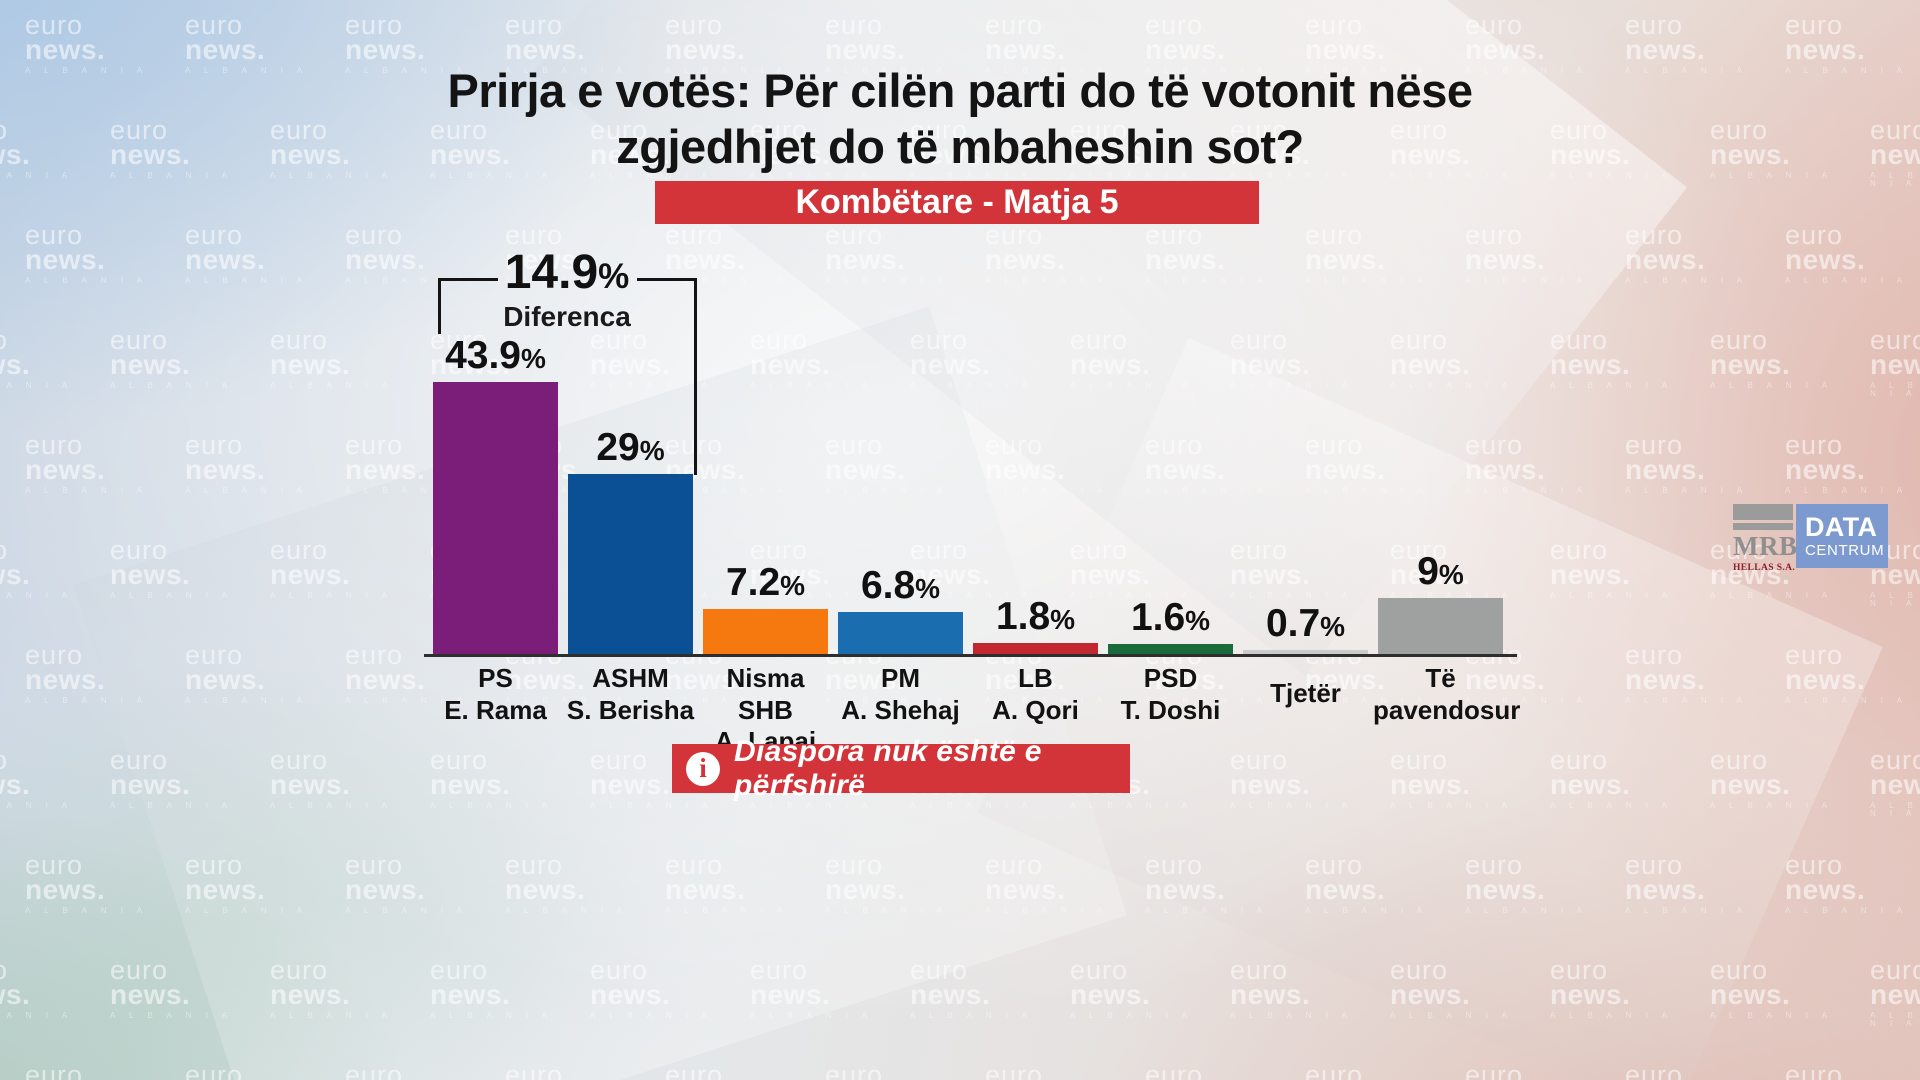  Describe the element at coordinates (957, 202) in the screenshot. I see `survey-wave-banner: Kombëtare - Matja 5` at that location.